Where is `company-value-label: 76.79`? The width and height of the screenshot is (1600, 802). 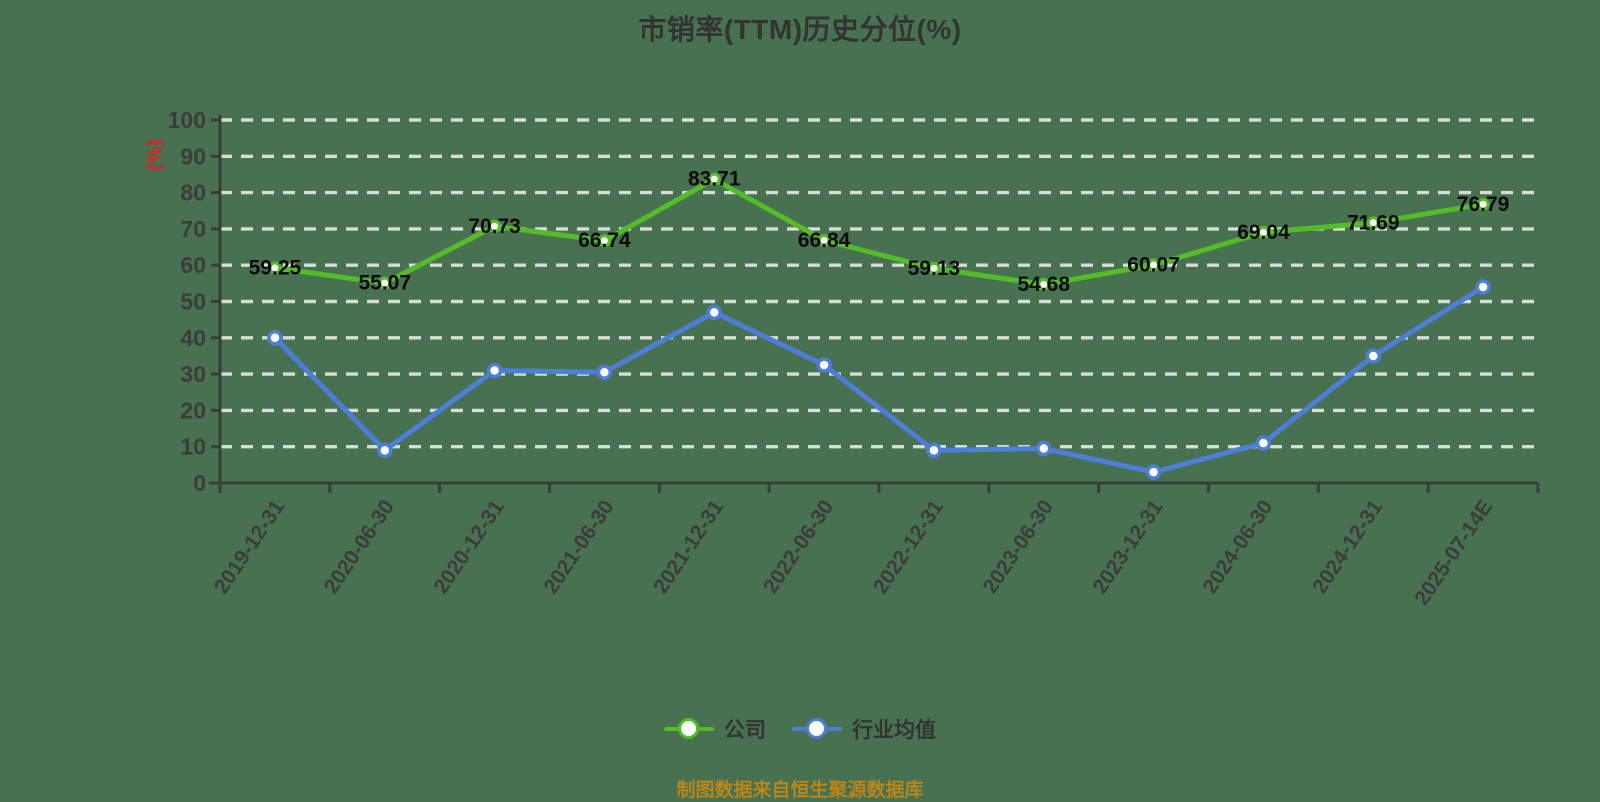 company-value-label: 76.79 is located at coordinates (1483, 204).